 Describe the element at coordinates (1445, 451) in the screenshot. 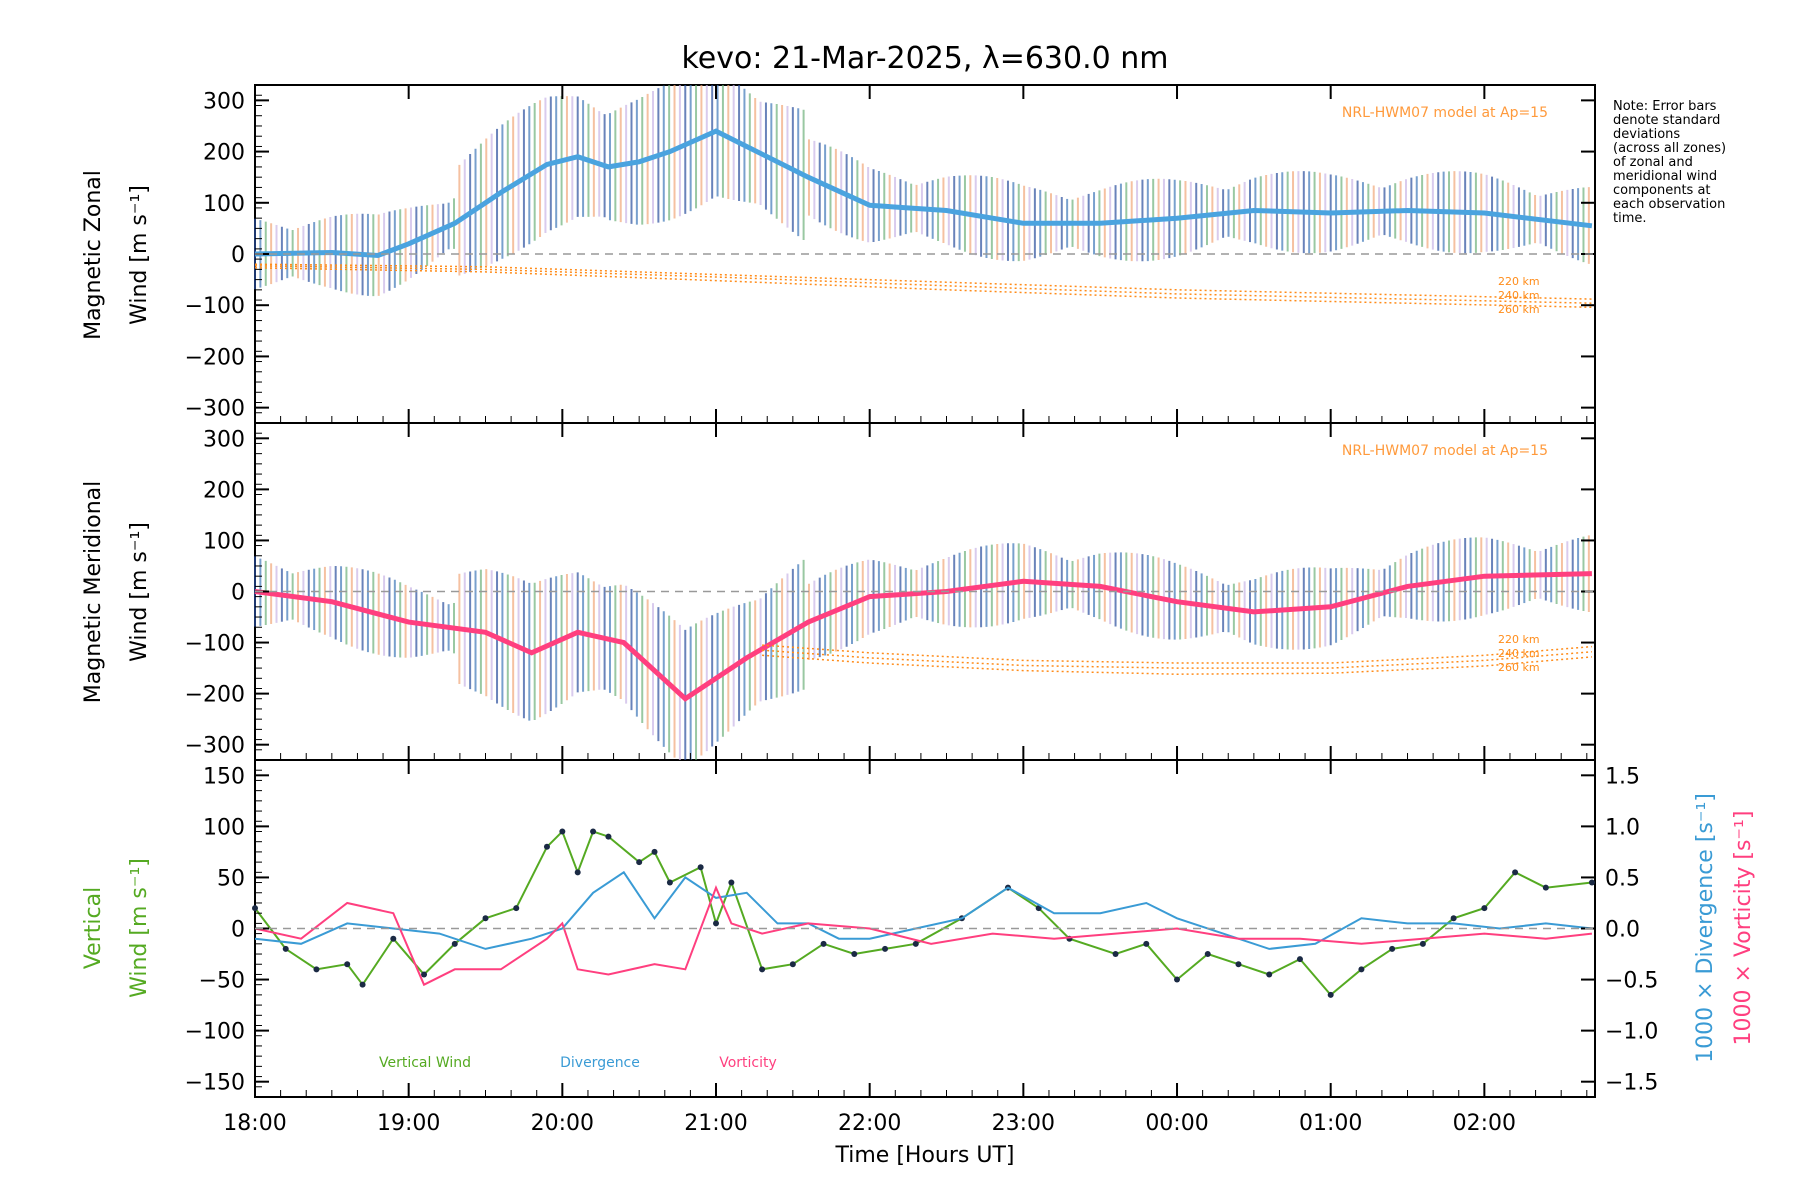

I see `meridional-model-label: NRL-HWM07 model at Ap=15` at that location.